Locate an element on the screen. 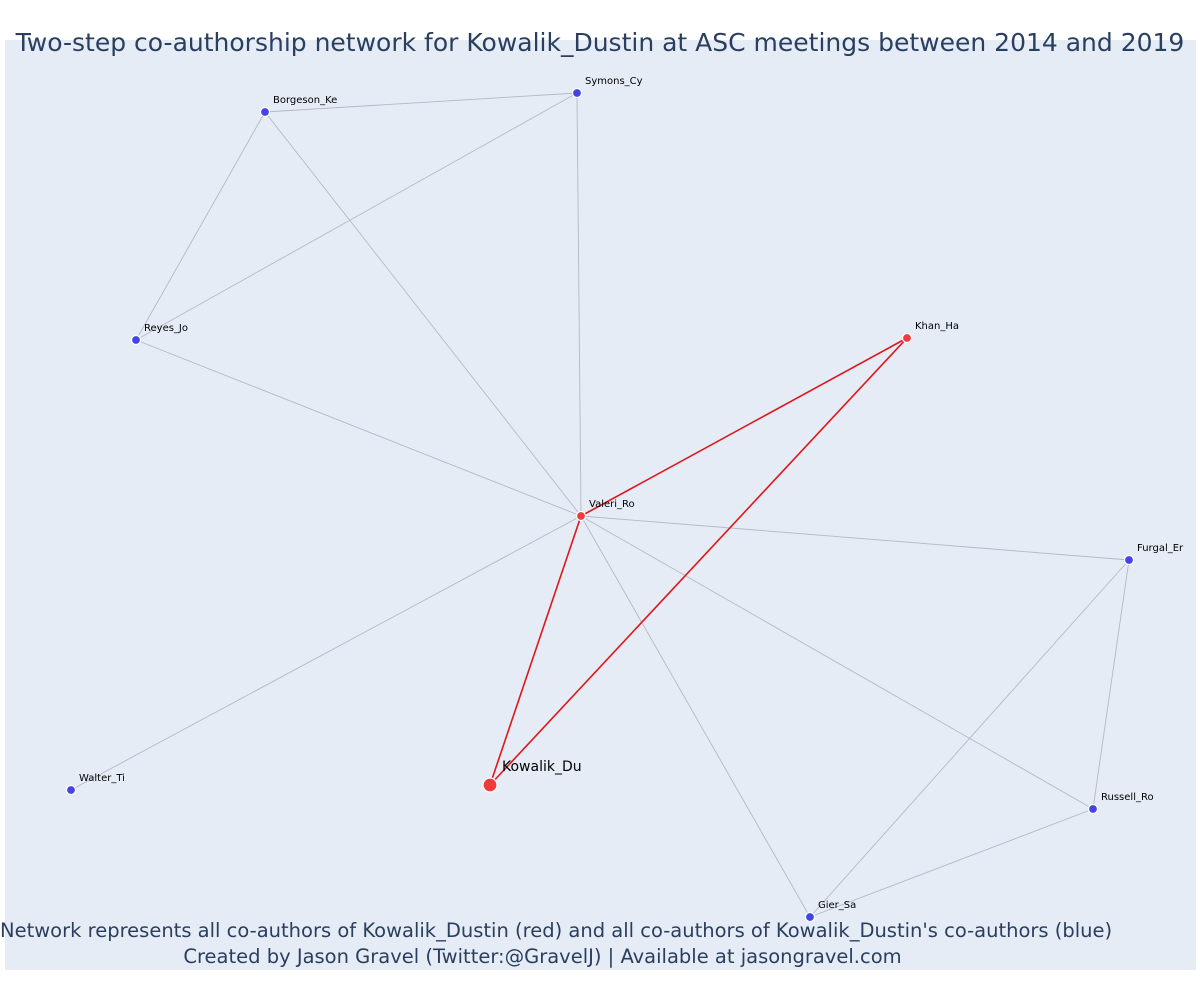  node-Russell_Ro is located at coordinates (1093, 809).